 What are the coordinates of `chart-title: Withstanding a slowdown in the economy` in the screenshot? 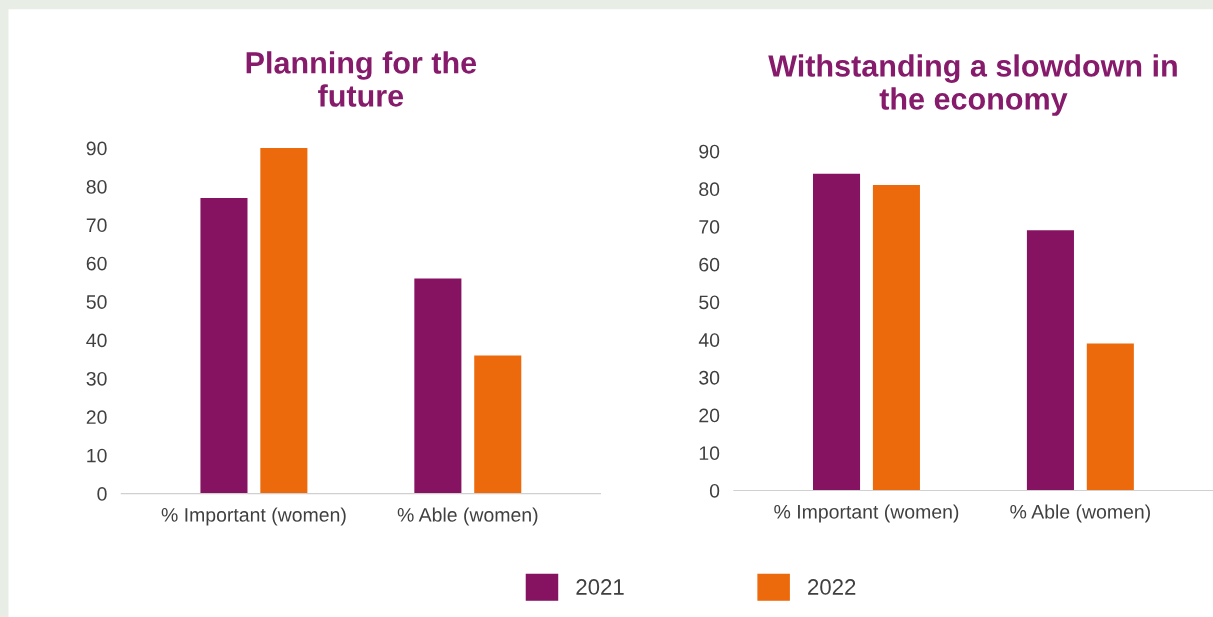 It's located at (972, 85).